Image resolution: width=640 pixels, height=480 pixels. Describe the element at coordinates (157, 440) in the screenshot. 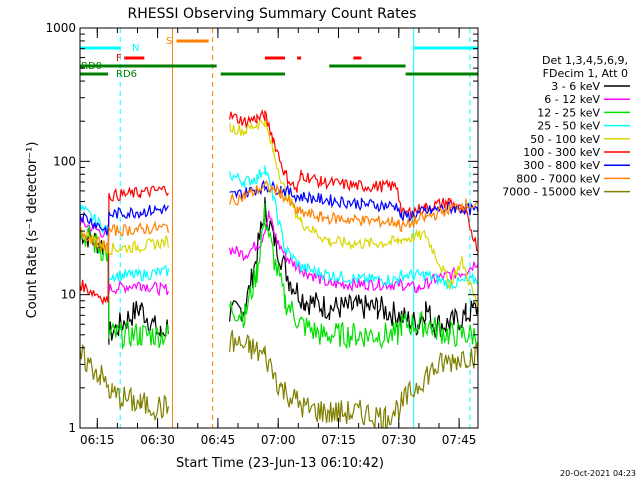

I see `x-tick-label: 06:30` at that location.